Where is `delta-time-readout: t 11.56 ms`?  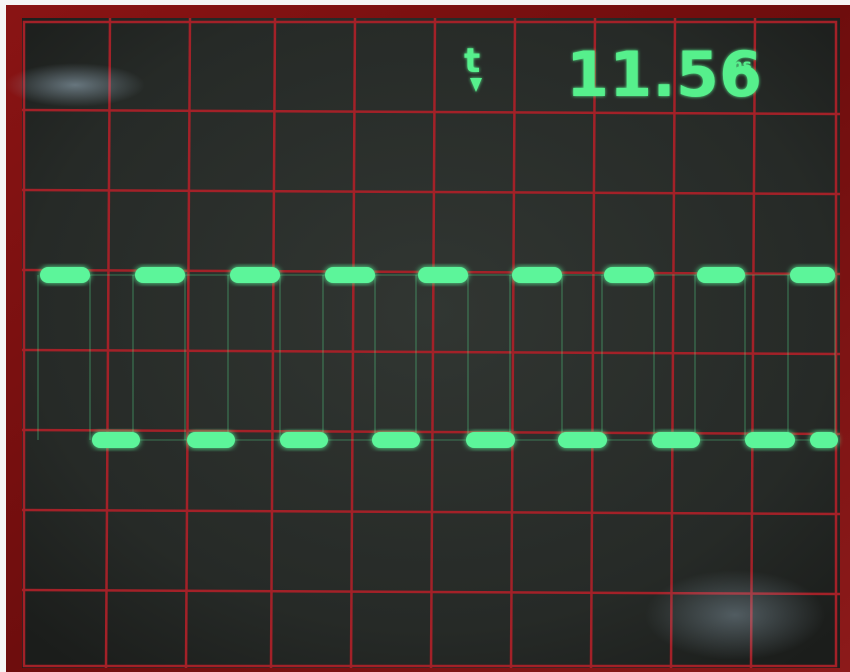 delta-time-readout: t 11.56 ms is located at coordinates (613, 74).